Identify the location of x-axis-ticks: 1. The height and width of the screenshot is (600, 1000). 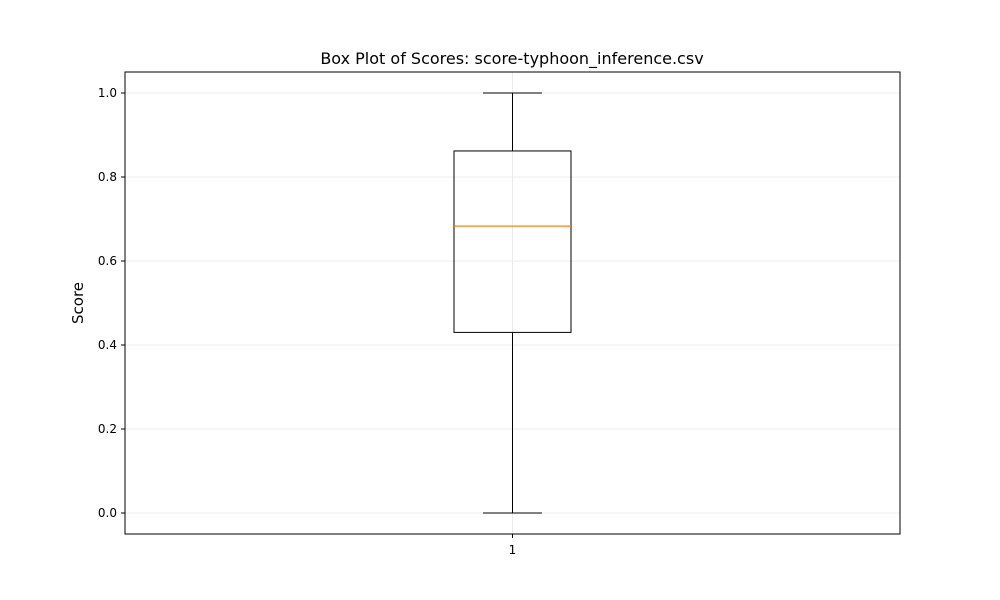
(513, 545).